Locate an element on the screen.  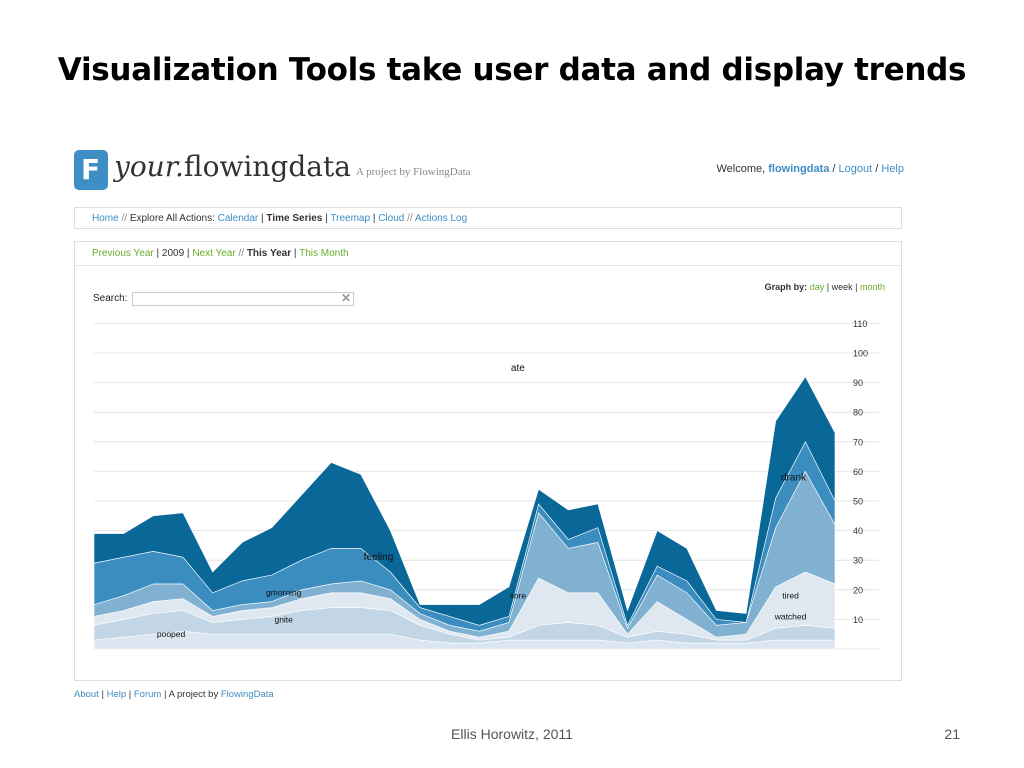
this-year-link: This Year is located at coordinates (269, 253).